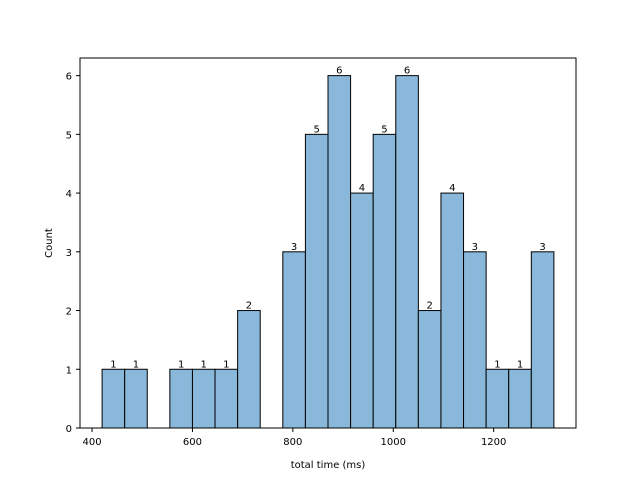  Describe the element at coordinates (69, 429) in the screenshot. I see `y-tick-label: 0` at that location.